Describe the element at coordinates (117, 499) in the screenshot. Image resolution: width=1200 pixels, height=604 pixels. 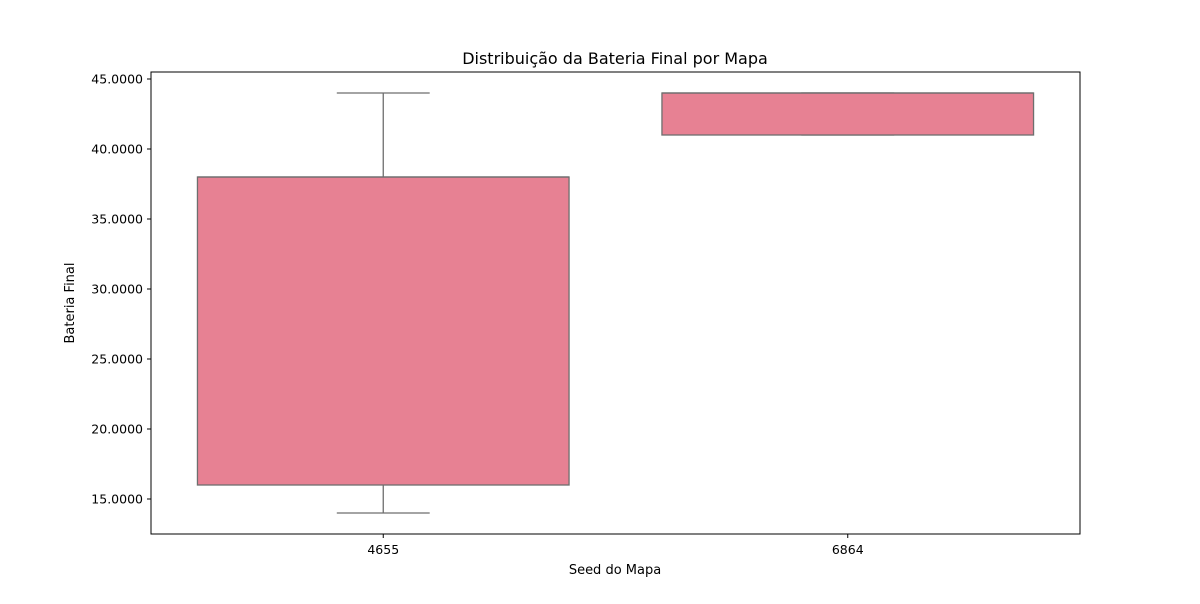
I see `y-tick-label: 15.0000` at that location.